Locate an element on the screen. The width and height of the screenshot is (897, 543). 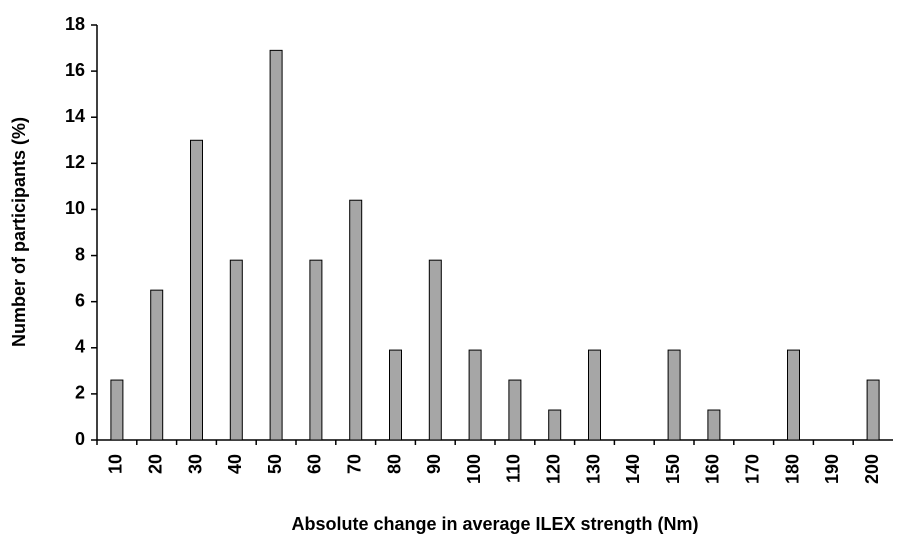
x-tick-label: 170 is located at coordinates (752, 469).